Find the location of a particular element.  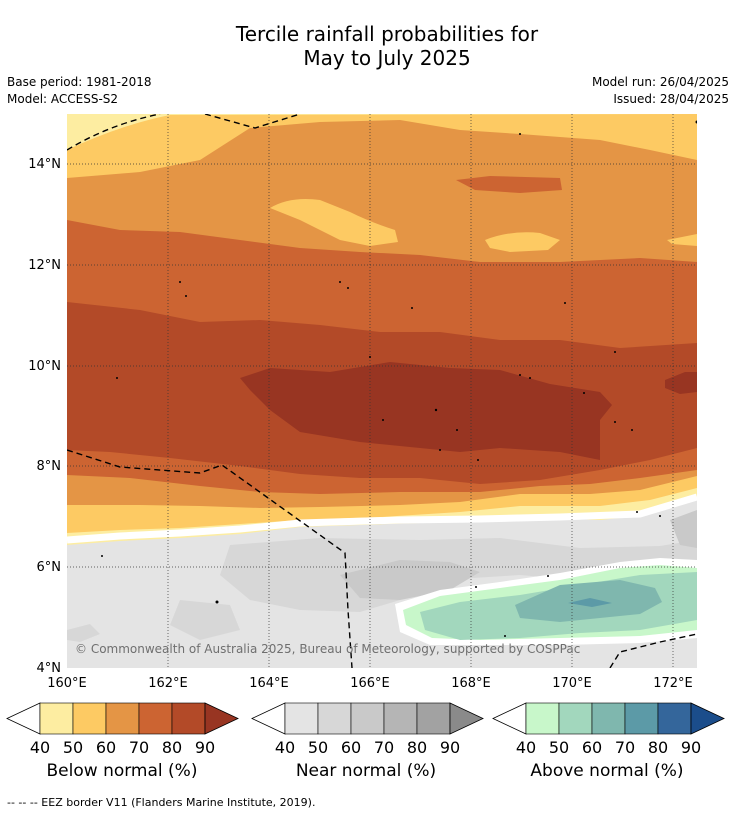

below-50-patch-east is located at coordinates (682, 240).